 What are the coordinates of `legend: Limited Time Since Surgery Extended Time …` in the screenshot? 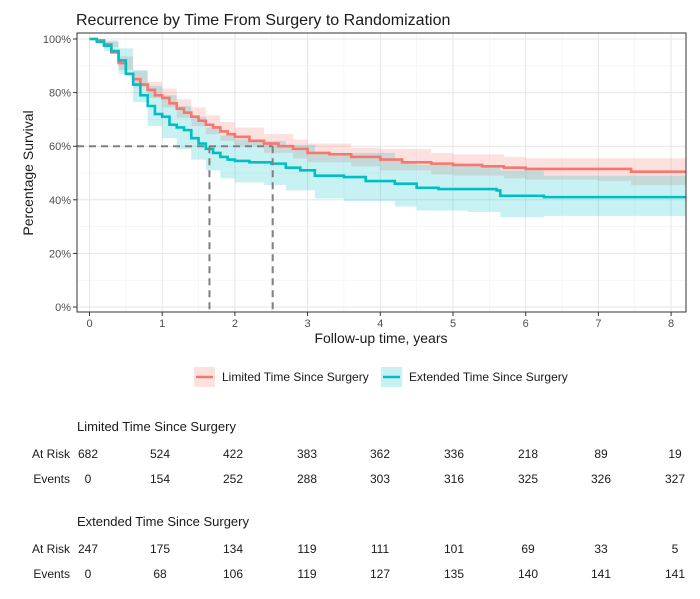 It's located at (381, 377).